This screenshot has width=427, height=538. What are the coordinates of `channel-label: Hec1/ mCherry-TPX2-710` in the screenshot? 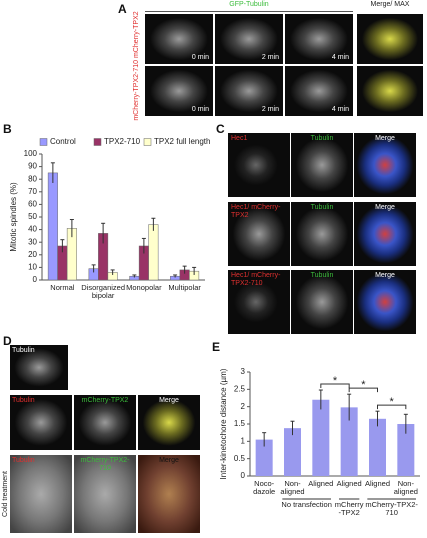 It's located at (256, 279).